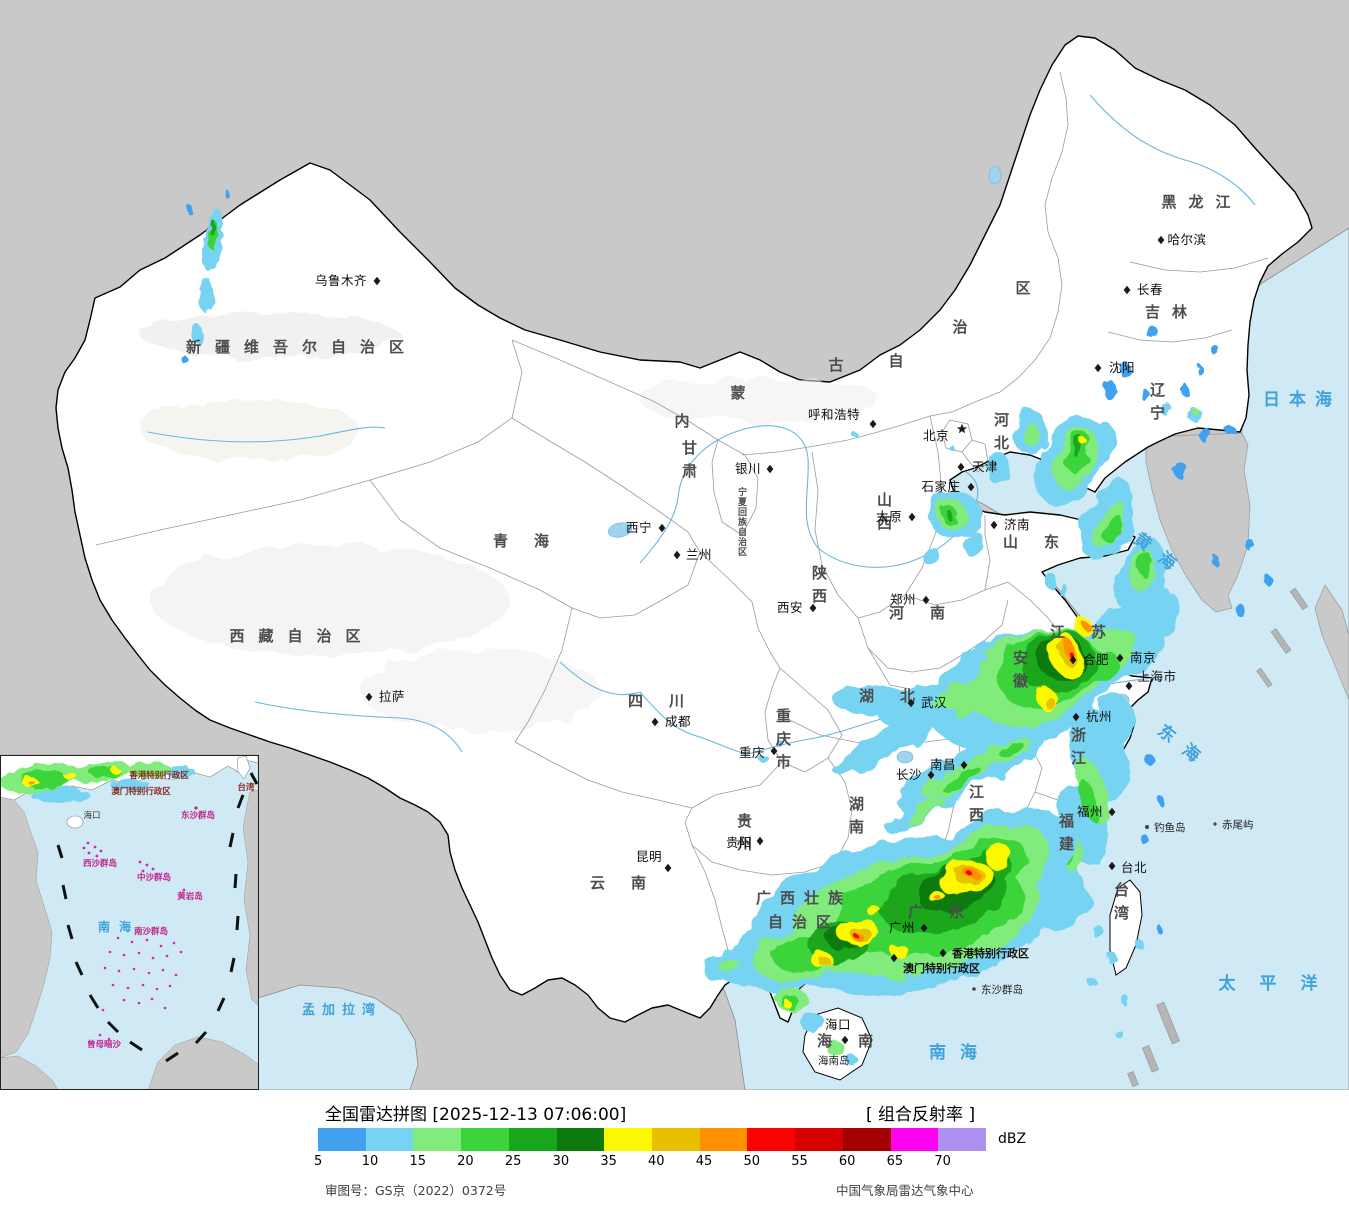 This screenshot has width=1349, height=1208. I want to click on province-label: 宁夏回族自治区, so click(742, 521).